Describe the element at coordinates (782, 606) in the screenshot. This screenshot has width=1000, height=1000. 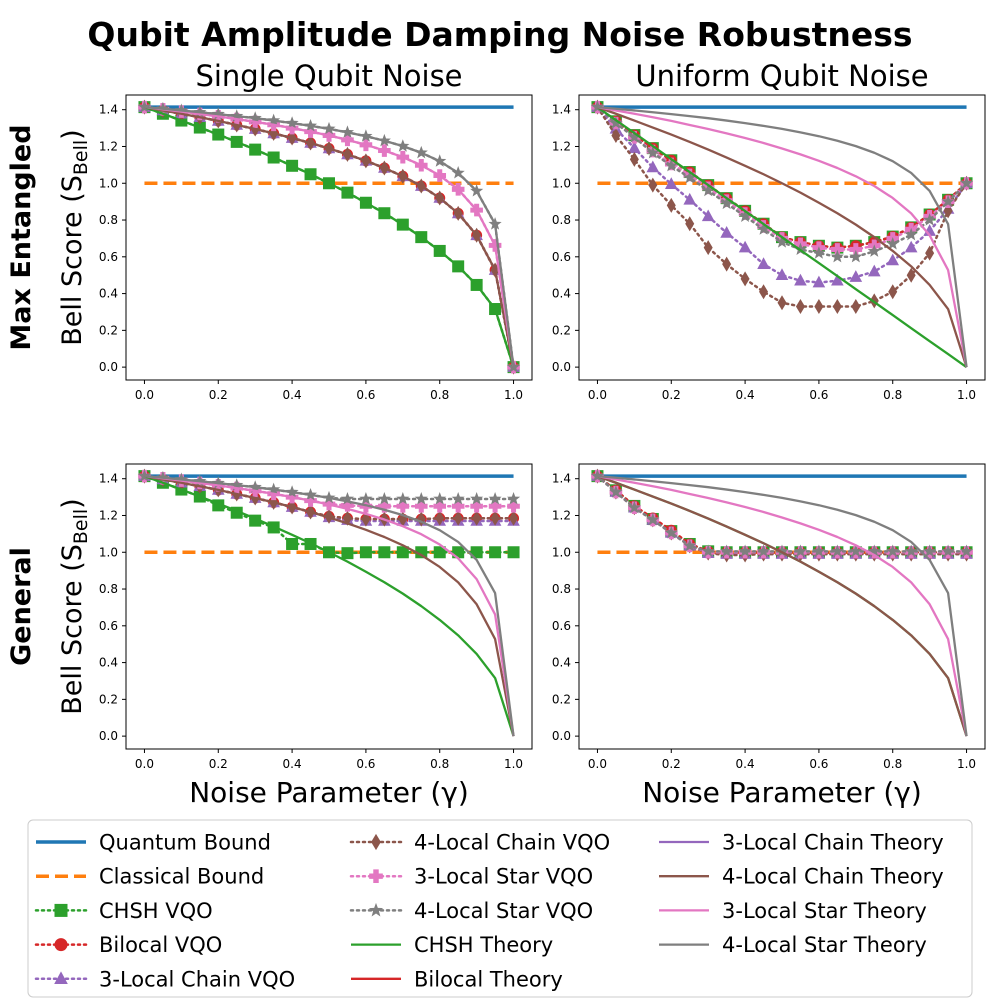
I see `axes-frame` at that location.